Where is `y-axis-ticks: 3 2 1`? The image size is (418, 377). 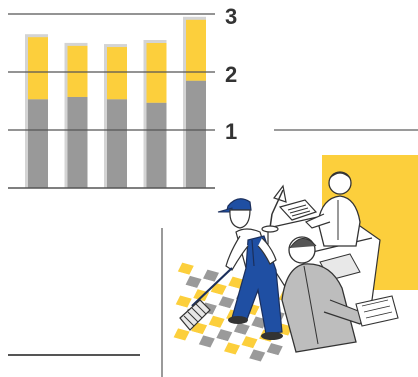 y-axis-ticks: 3 2 1 is located at coordinates (231, 74).